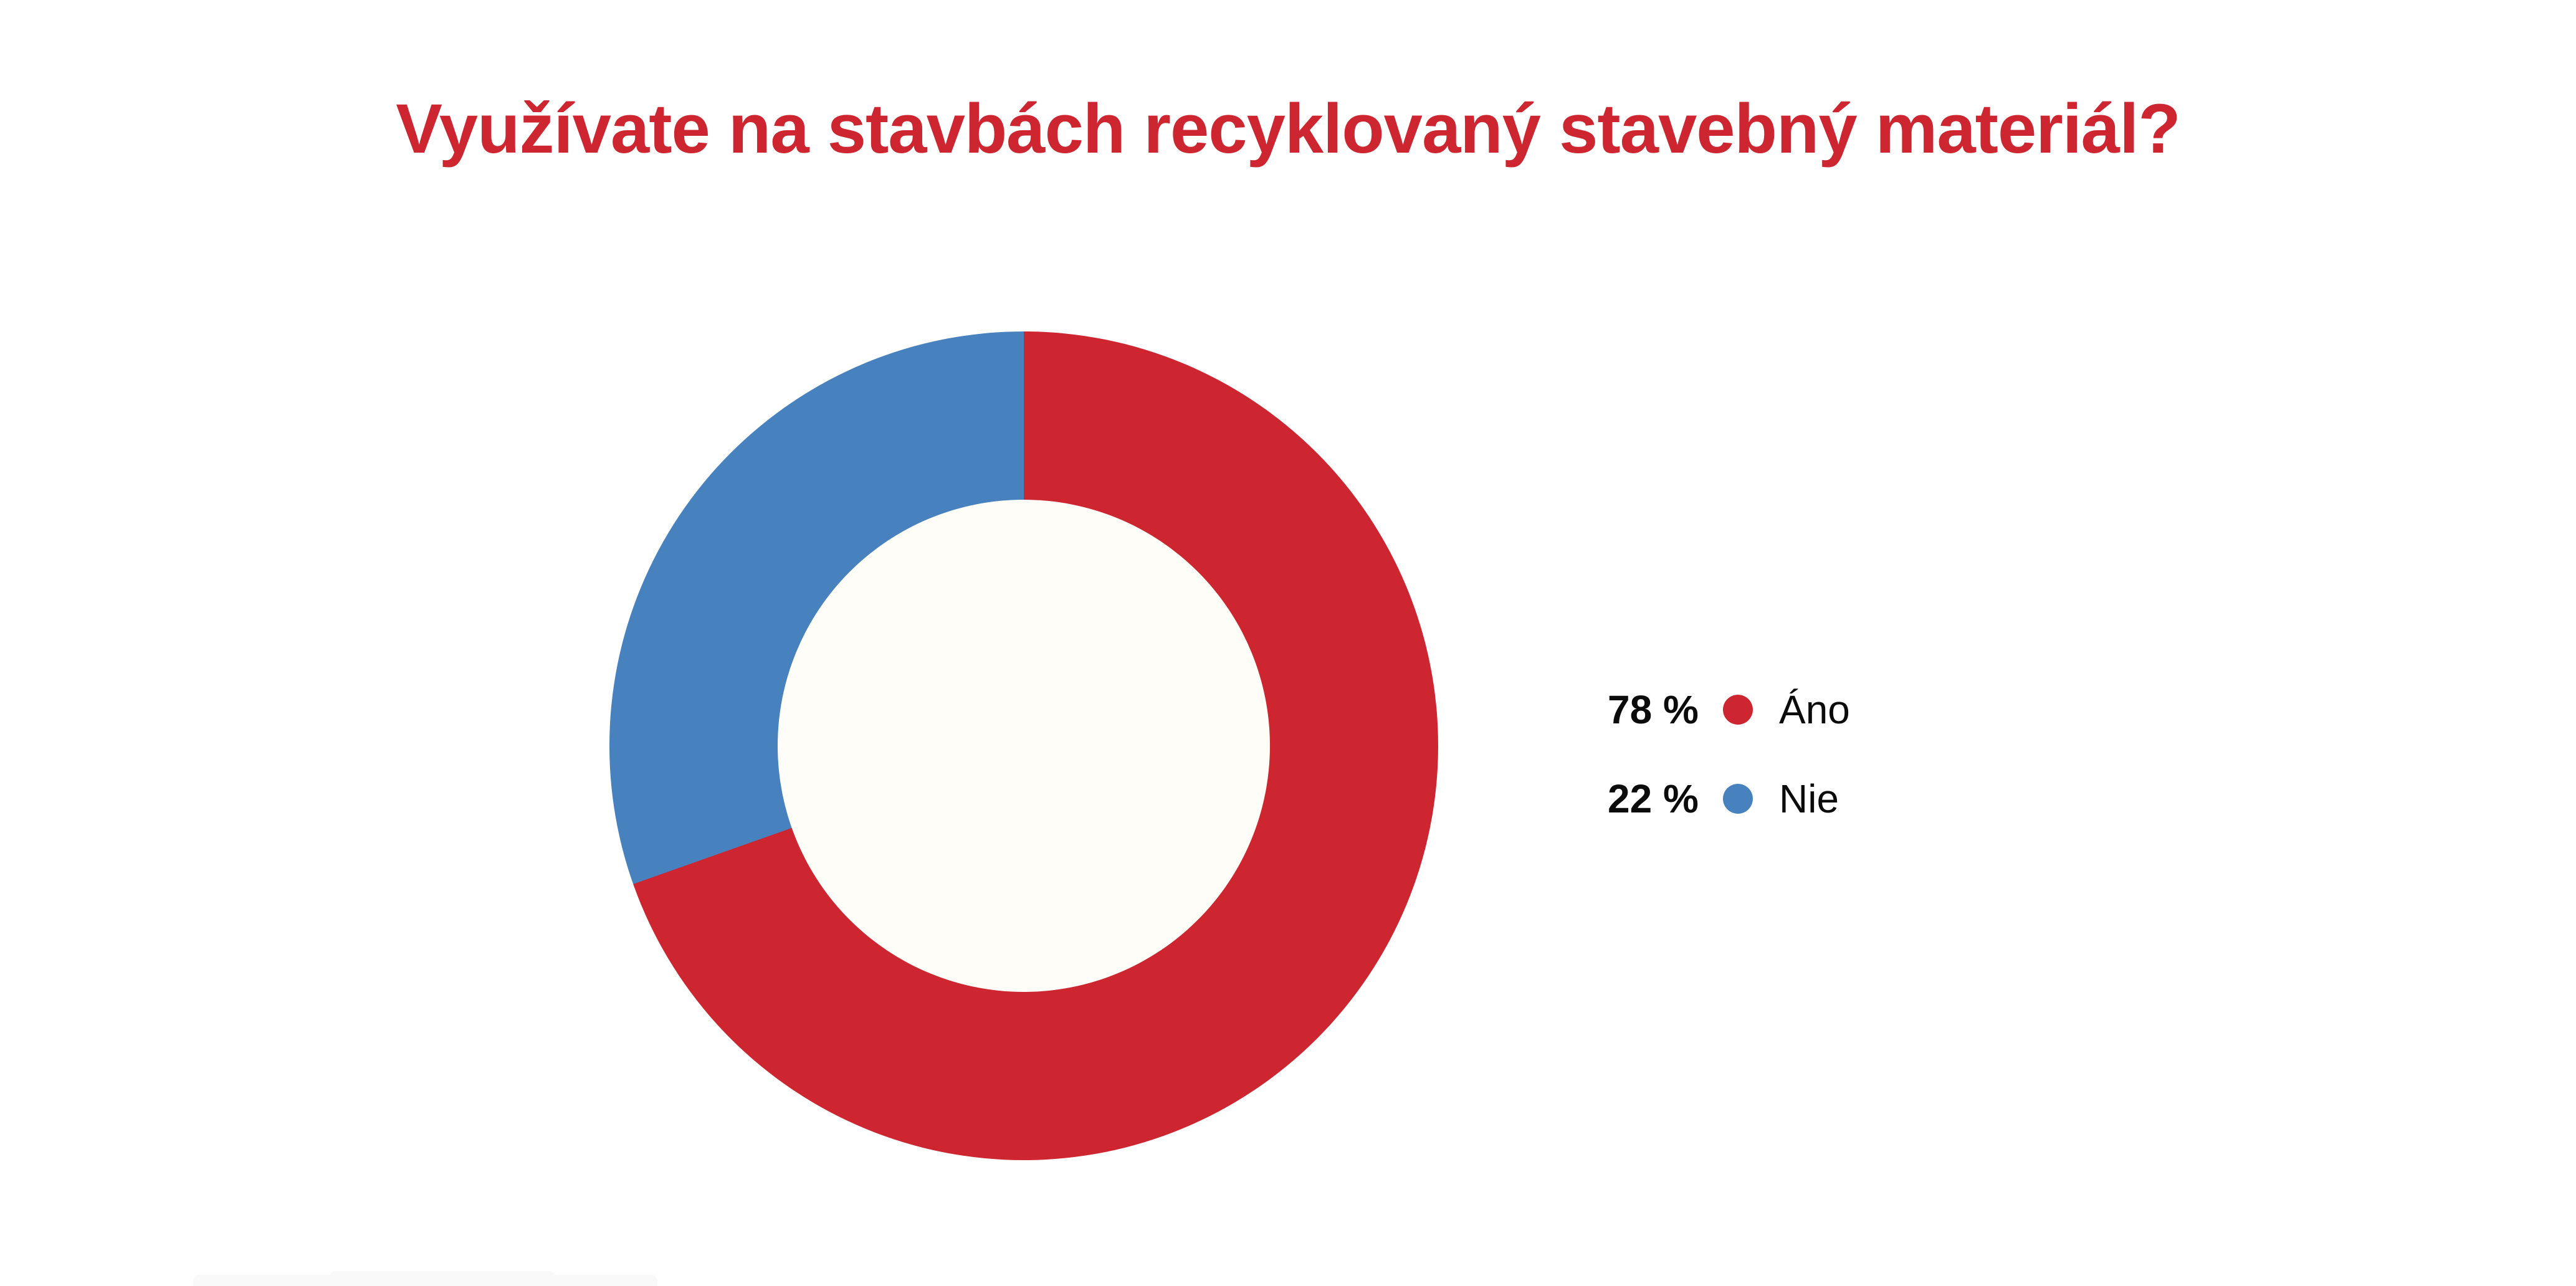  I want to click on legend-label-ano: Áno, so click(1815, 709).